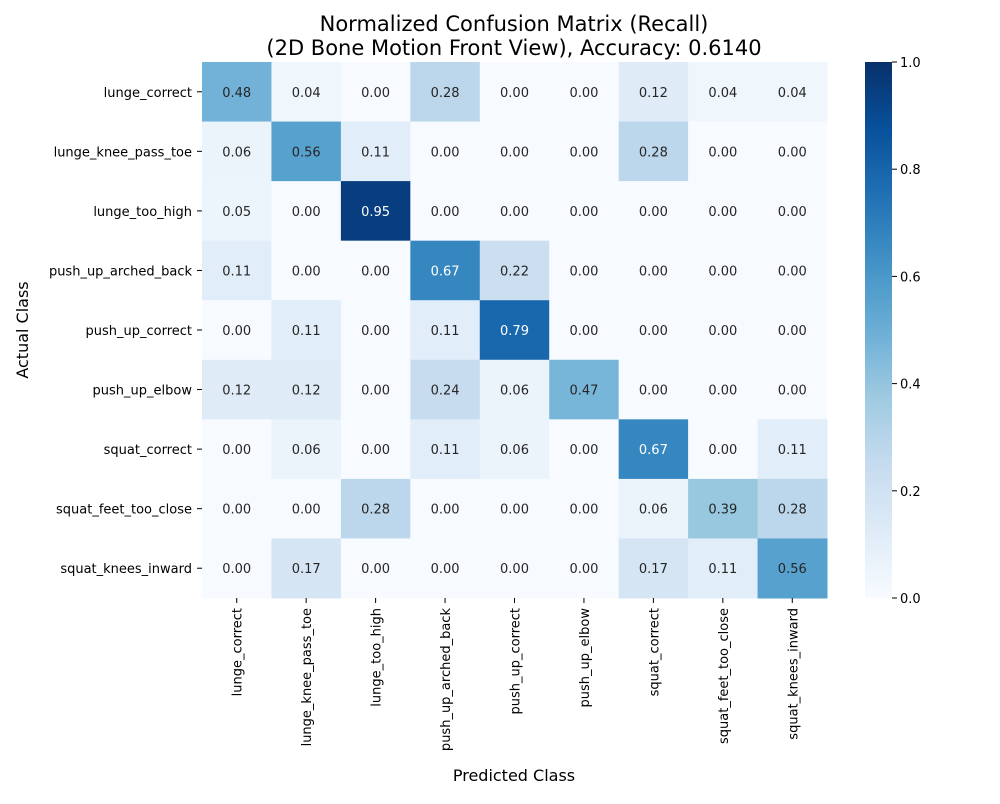 Image resolution: width=1000 pixels, height=804 pixels. What do you see at coordinates (124, 510) in the screenshot?
I see `y-tick-label: squat_feet_too_close` at bounding box center [124, 510].